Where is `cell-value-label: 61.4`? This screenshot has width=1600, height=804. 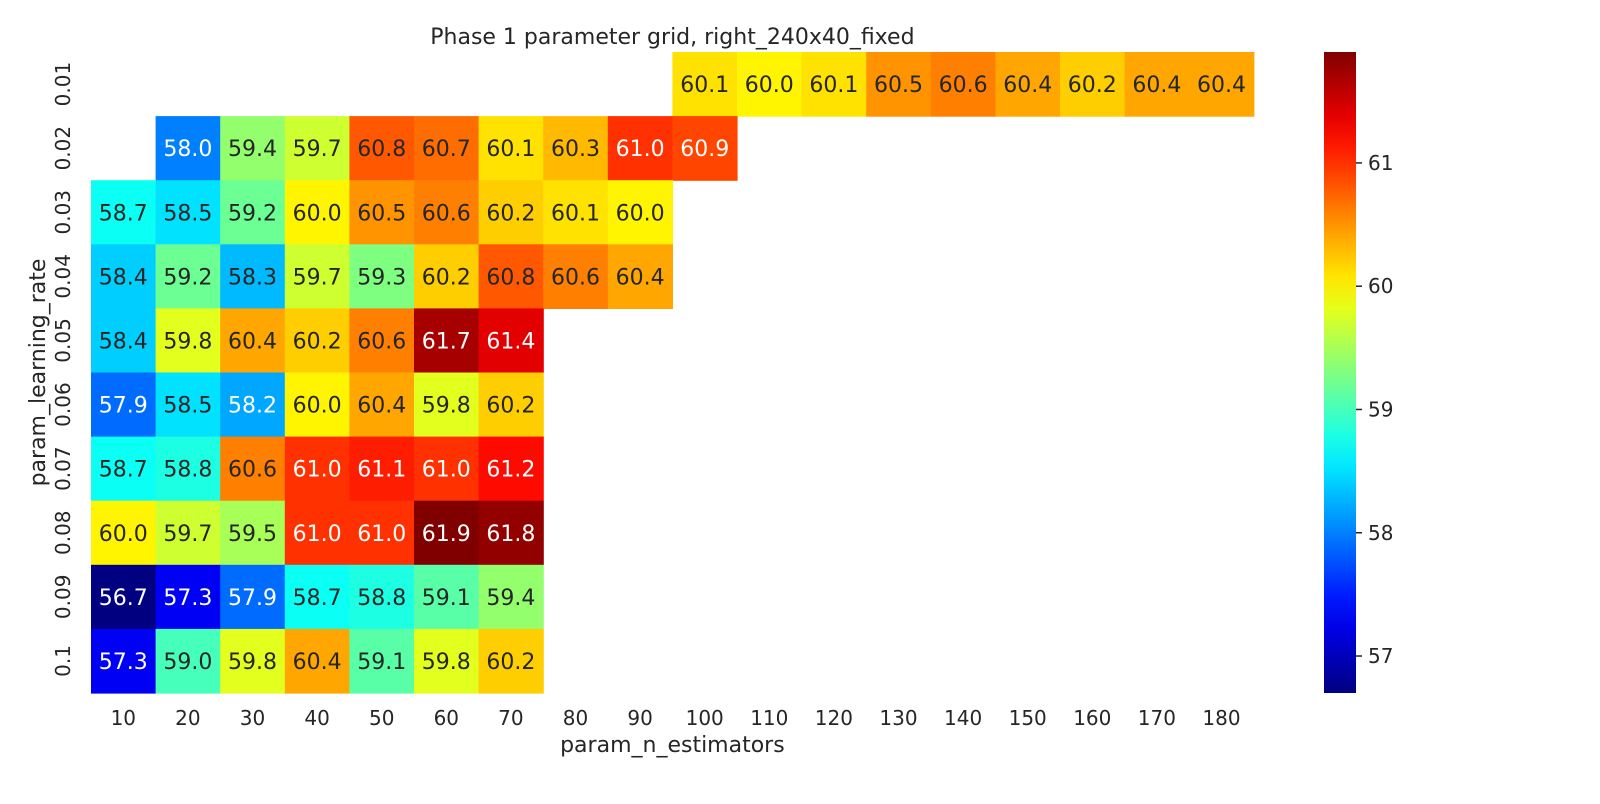
cell-value-label: 61.4 is located at coordinates (510, 341).